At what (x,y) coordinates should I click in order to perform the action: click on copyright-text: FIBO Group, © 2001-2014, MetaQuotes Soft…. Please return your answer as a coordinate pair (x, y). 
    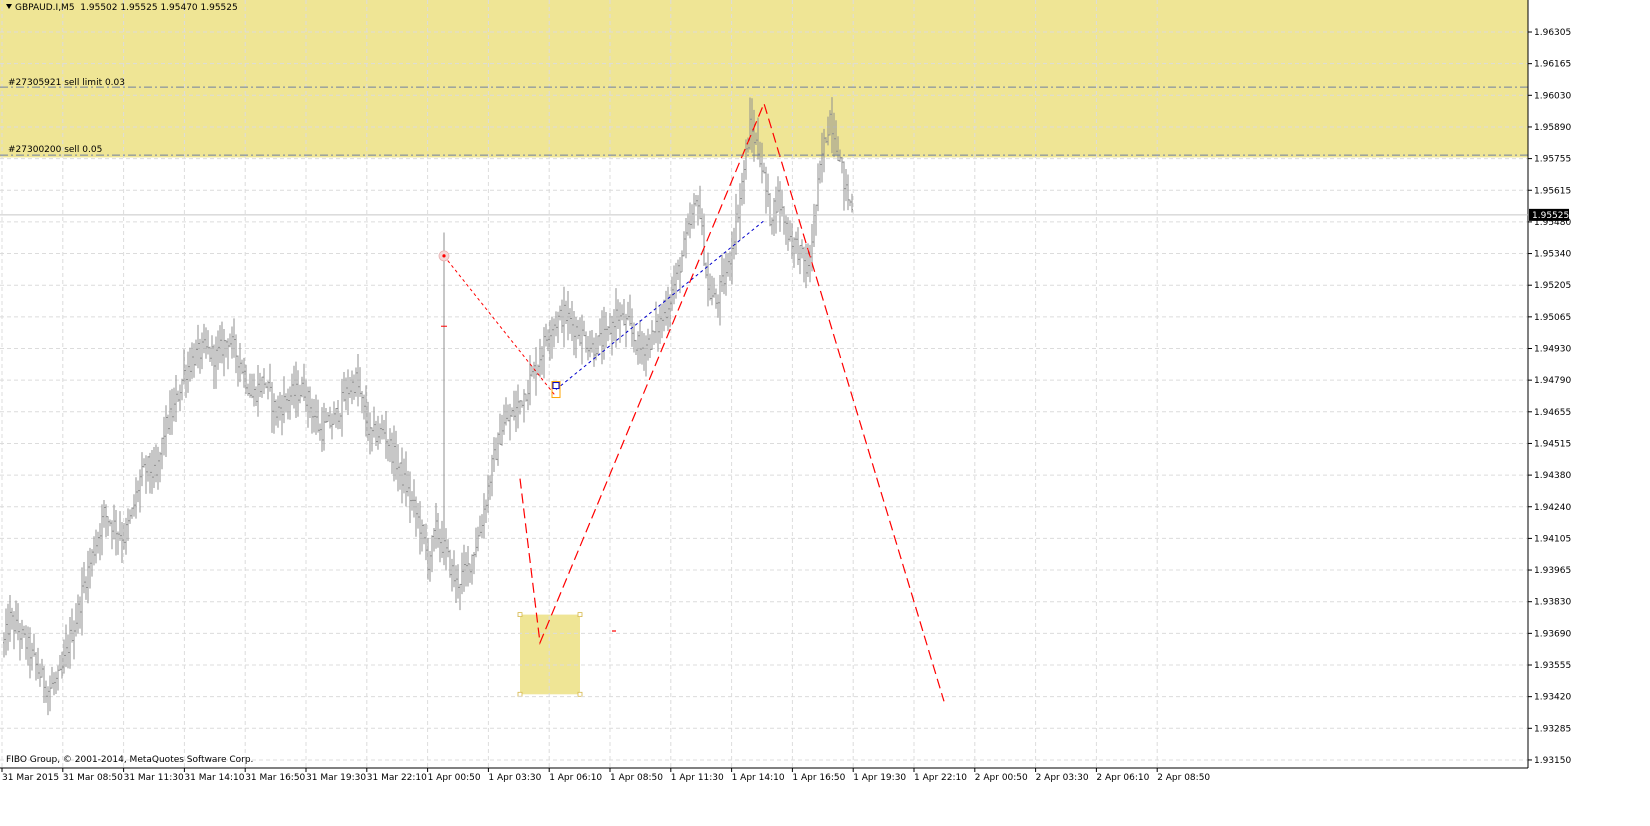
    Looking at the image, I should click on (130, 760).